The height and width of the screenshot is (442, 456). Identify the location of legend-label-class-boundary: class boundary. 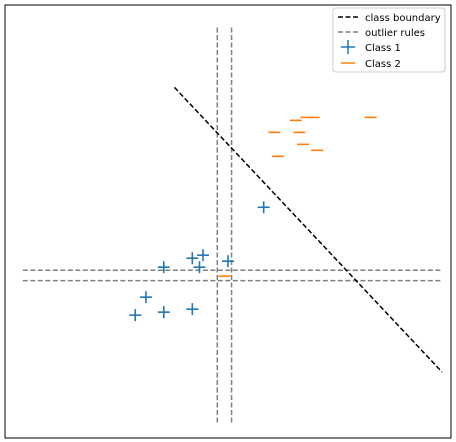
(403, 18).